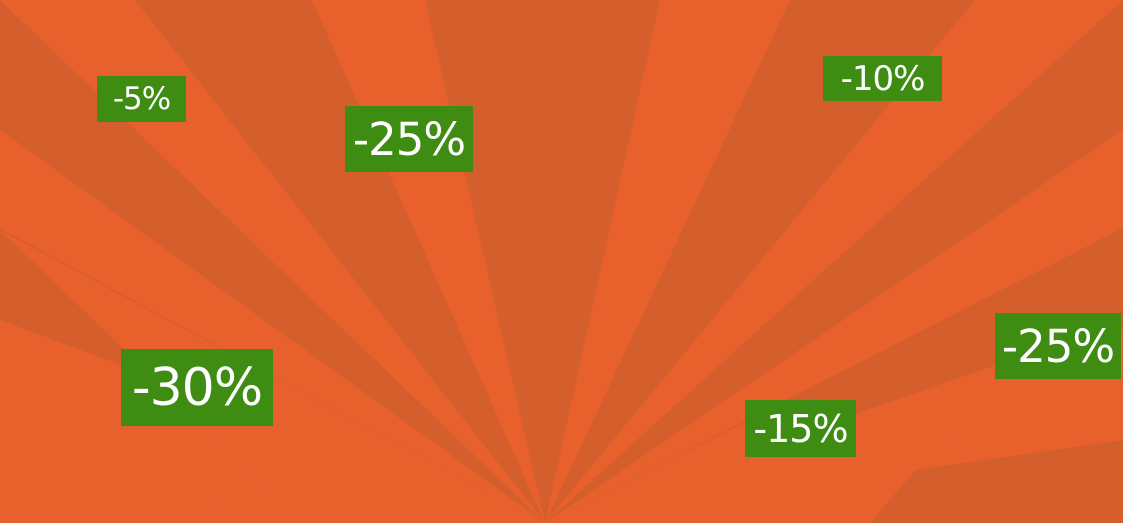  Describe the element at coordinates (141, 99) in the screenshot. I see `discount-badge: -5%` at that location.